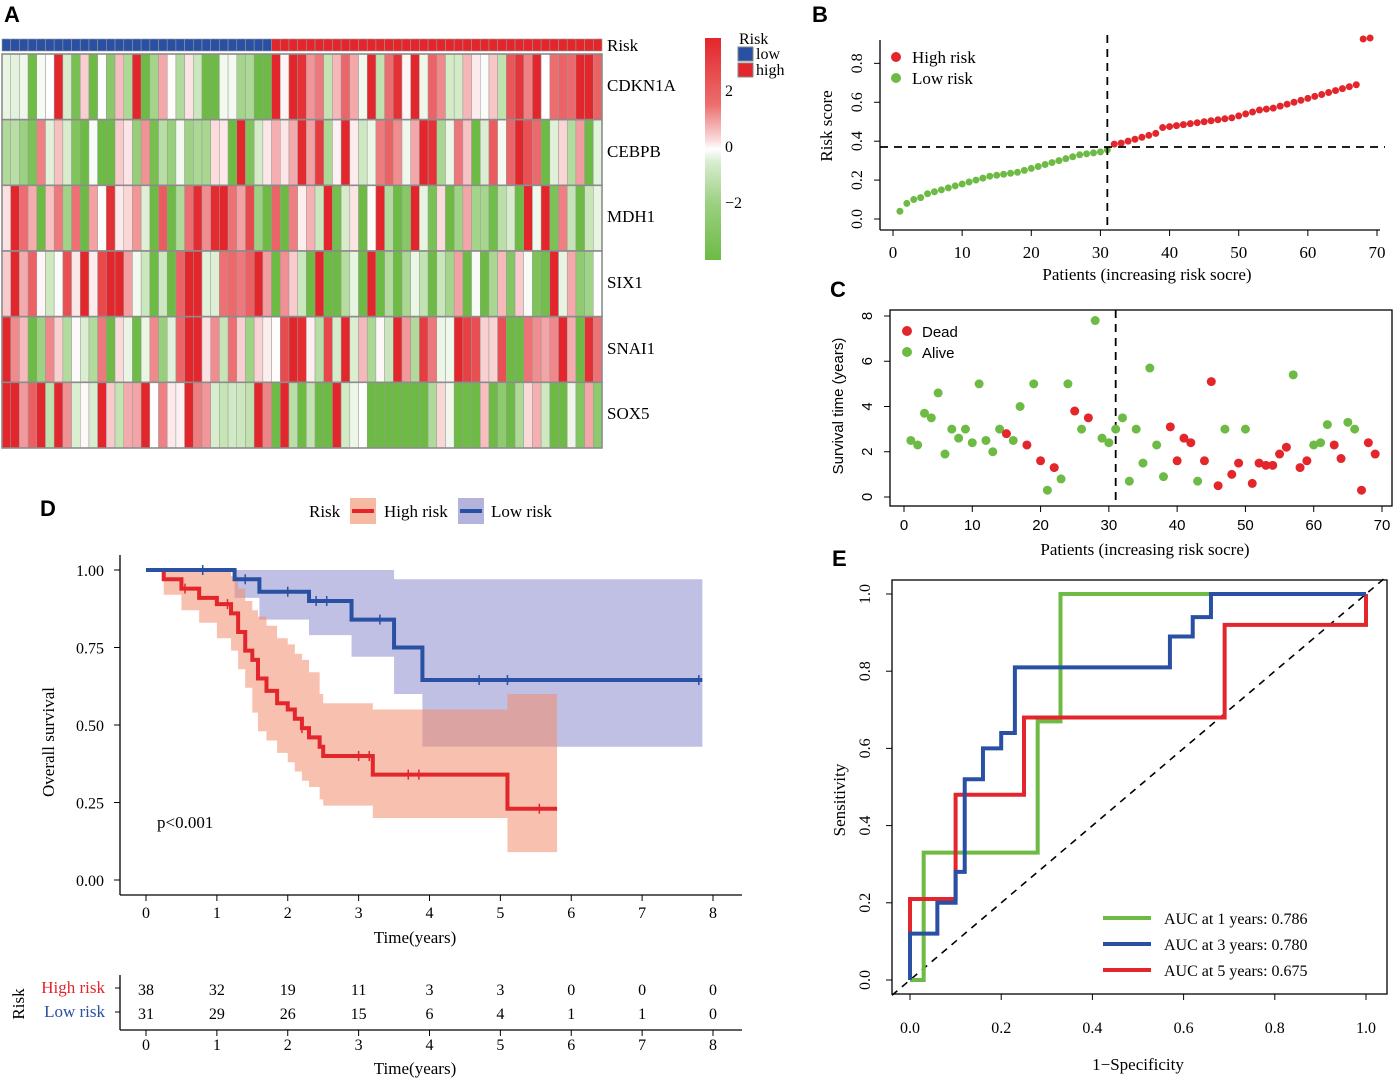 The image size is (1395, 1079). What do you see at coordinates (430, 913) in the screenshot?
I see `km-x-tick-label: 4` at bounding box center [430, 913].